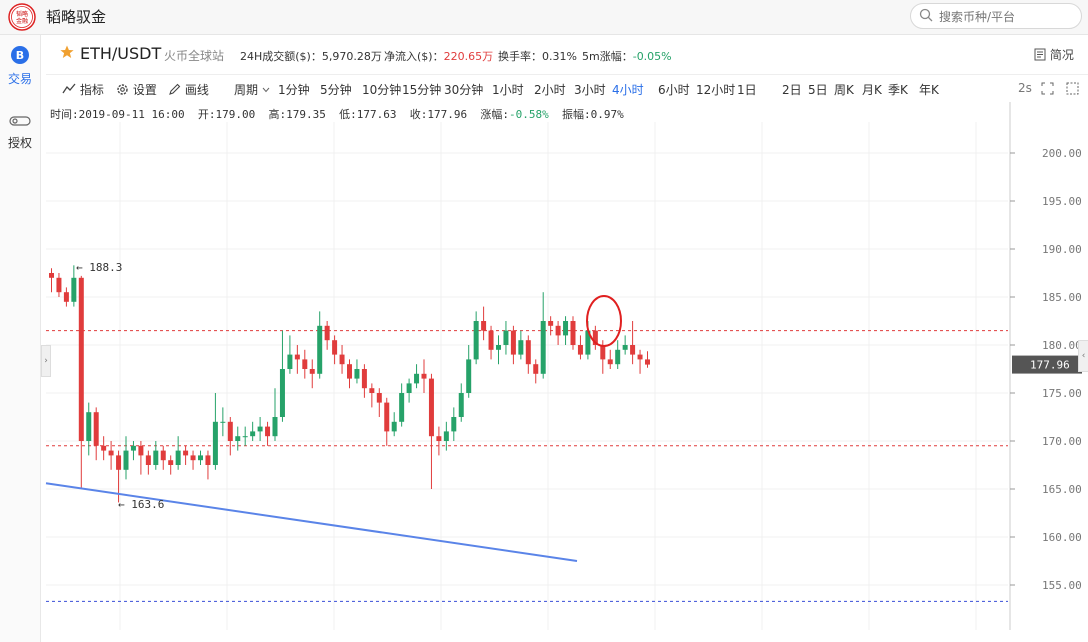 The height and width of the screenshot is (642, 1088). I want to click on fullscreen-icon, so click(1047, 88).